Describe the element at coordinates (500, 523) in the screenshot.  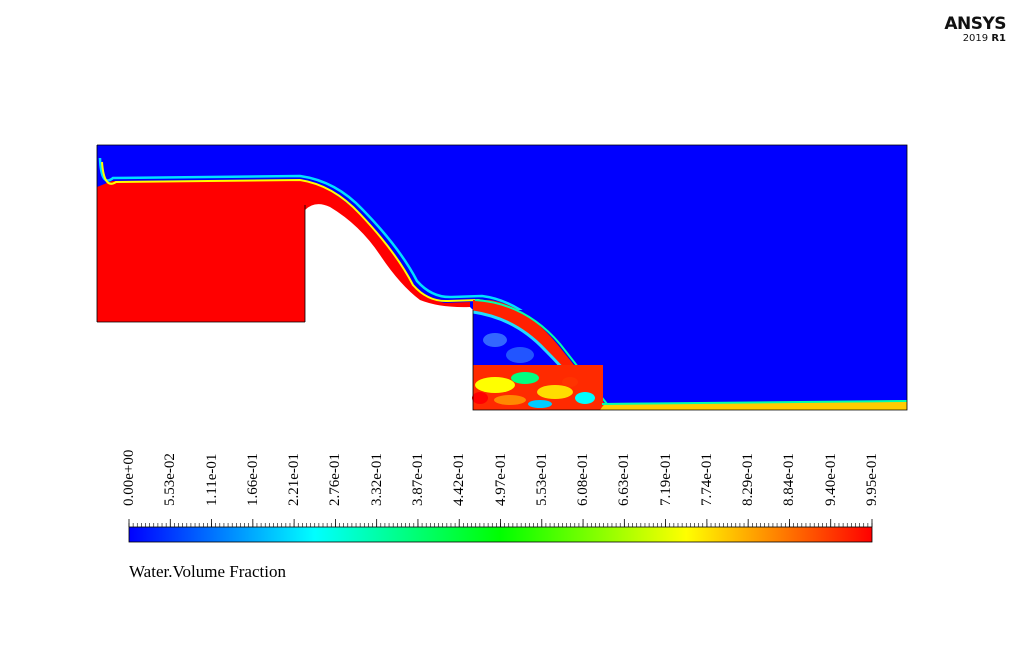
I see `colorbar-major-ticks` at that location.